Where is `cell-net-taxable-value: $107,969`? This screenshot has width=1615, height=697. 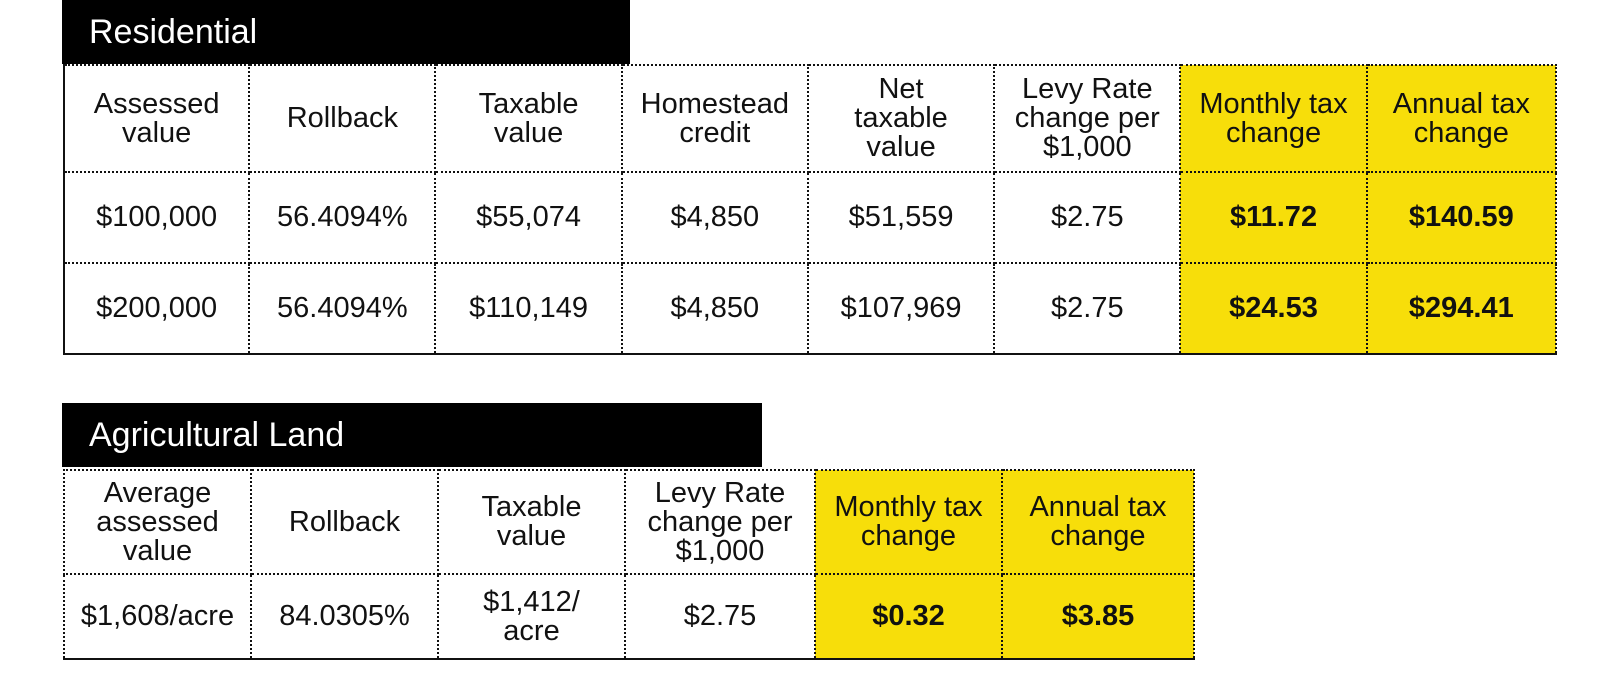 cell-net-taxable-value: $107,969 is located at coordinates (901, 308).